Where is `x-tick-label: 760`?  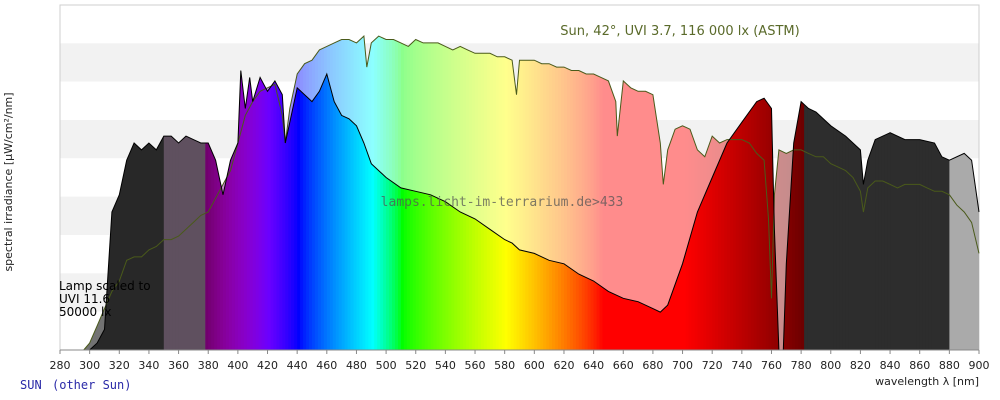 x-tick-label: 760 is located at coordinates (771, 365).